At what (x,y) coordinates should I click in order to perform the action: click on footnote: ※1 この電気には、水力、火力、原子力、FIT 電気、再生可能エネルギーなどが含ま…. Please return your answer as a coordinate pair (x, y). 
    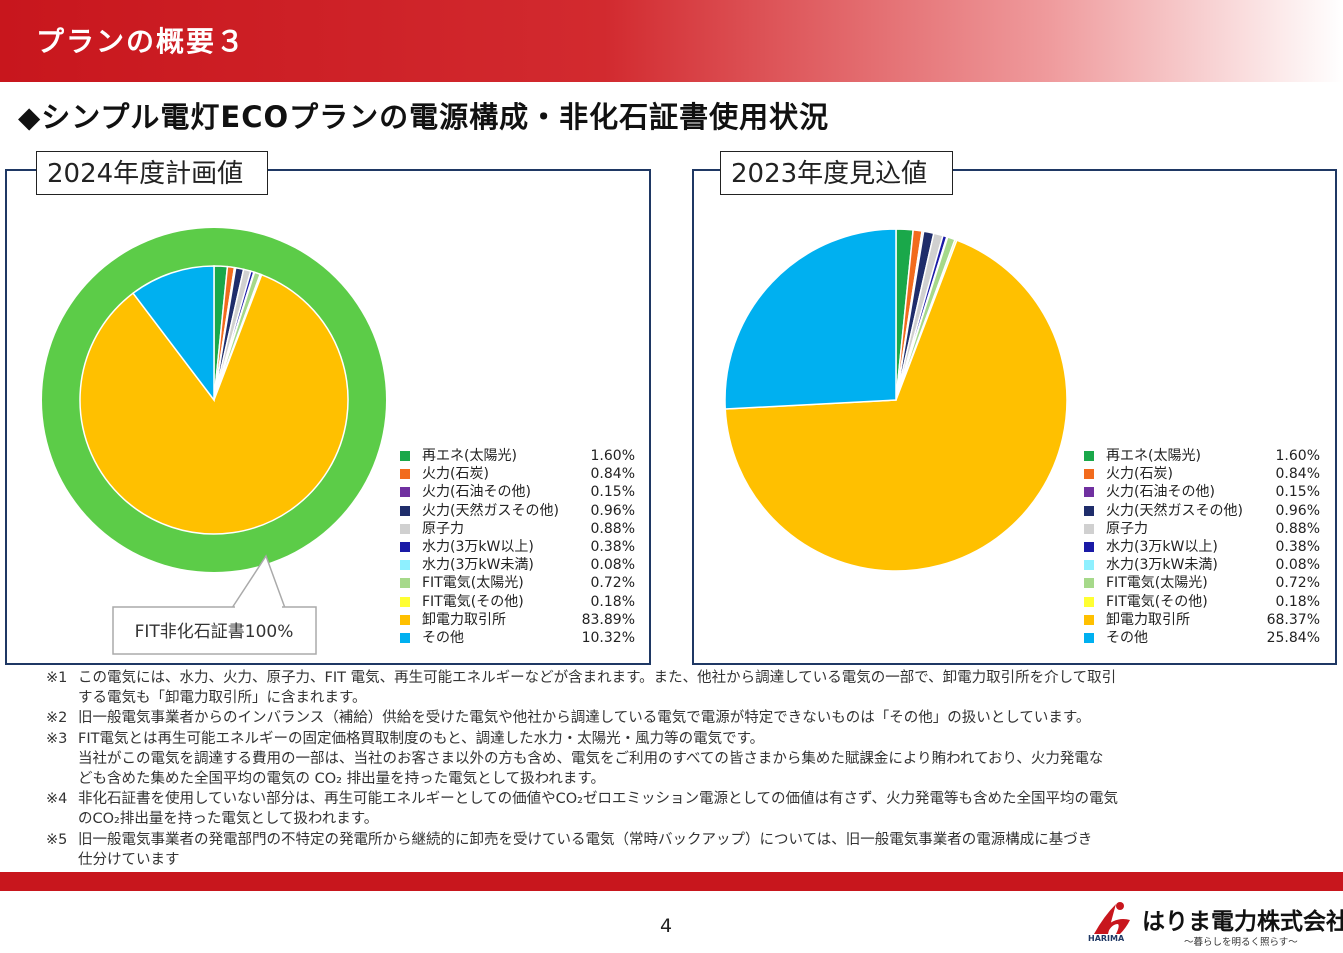
    Looking at the image, I should click on (676, 688).